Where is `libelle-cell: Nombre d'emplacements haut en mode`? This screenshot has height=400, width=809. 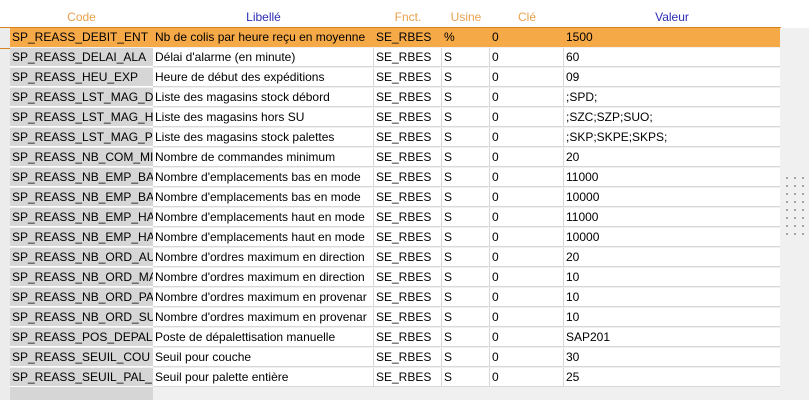 libelle-cell: Nombre d'emplacements haut en mode is located at coordinates (263, 237).